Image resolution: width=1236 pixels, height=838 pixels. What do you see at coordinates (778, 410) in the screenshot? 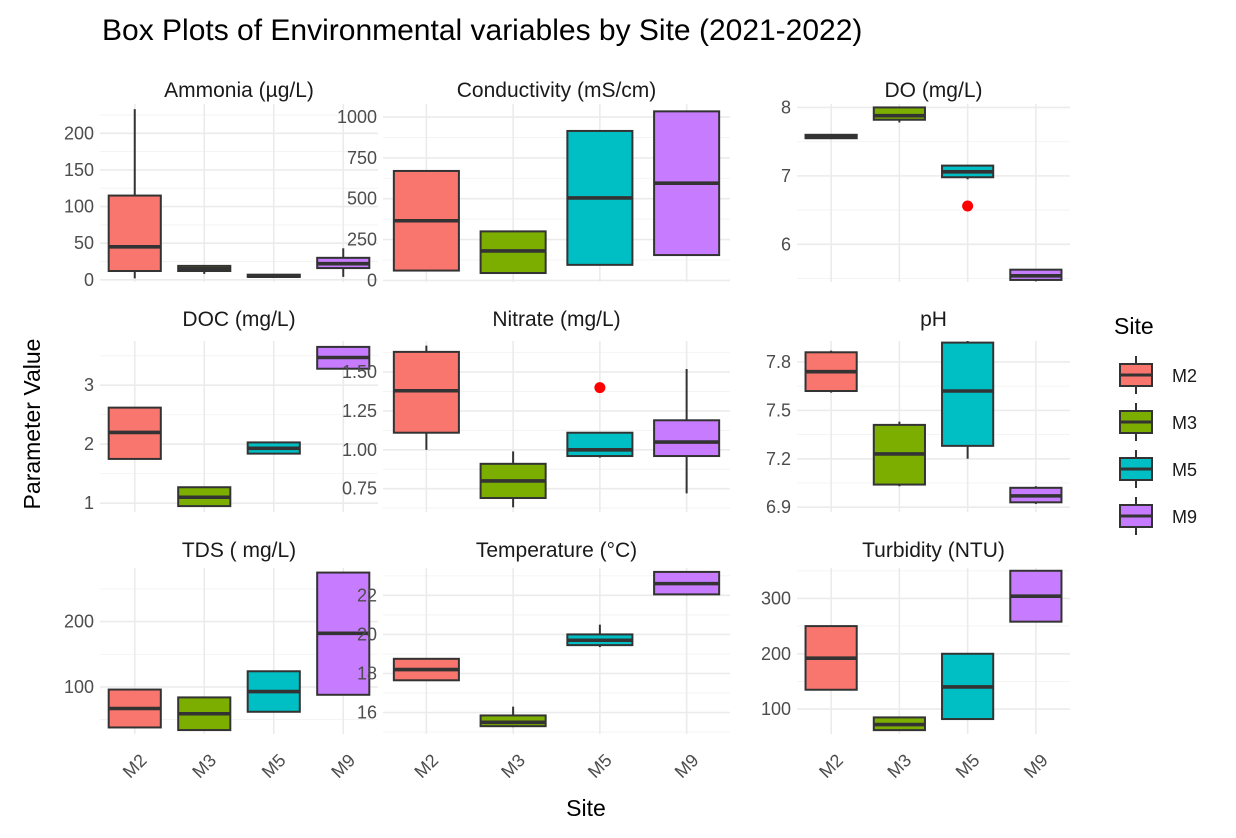
I see `y-tick-label: 7.5` at bounding box center [778, 410].